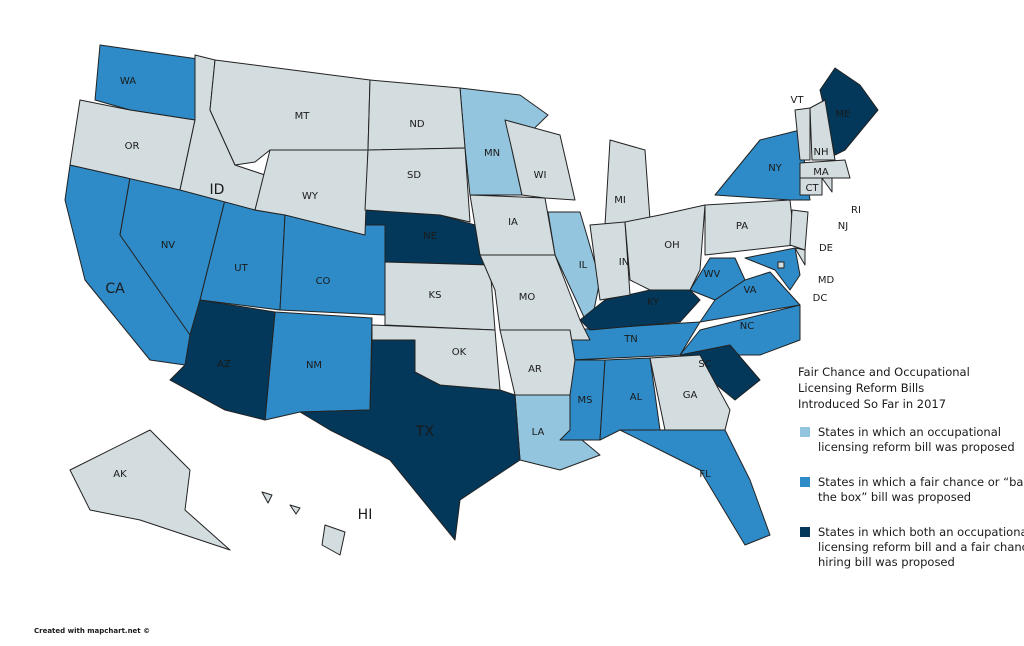  What do you see at coordinates (115, 289) in the screenshot?
I see `state-label: CA` at bounding box center [115, 289].